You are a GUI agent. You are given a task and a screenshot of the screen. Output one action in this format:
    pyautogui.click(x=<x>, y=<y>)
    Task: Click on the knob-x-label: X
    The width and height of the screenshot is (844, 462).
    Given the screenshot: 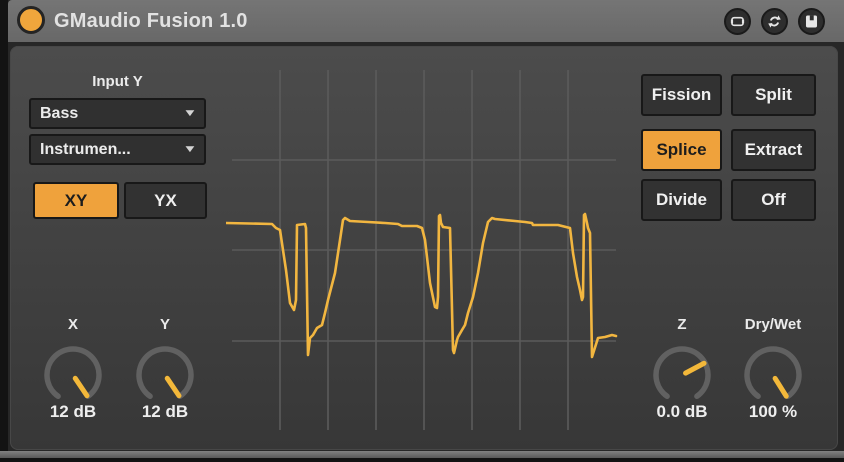 What is the action you would take?
    pyautogui.click(x=72, y=324)
    